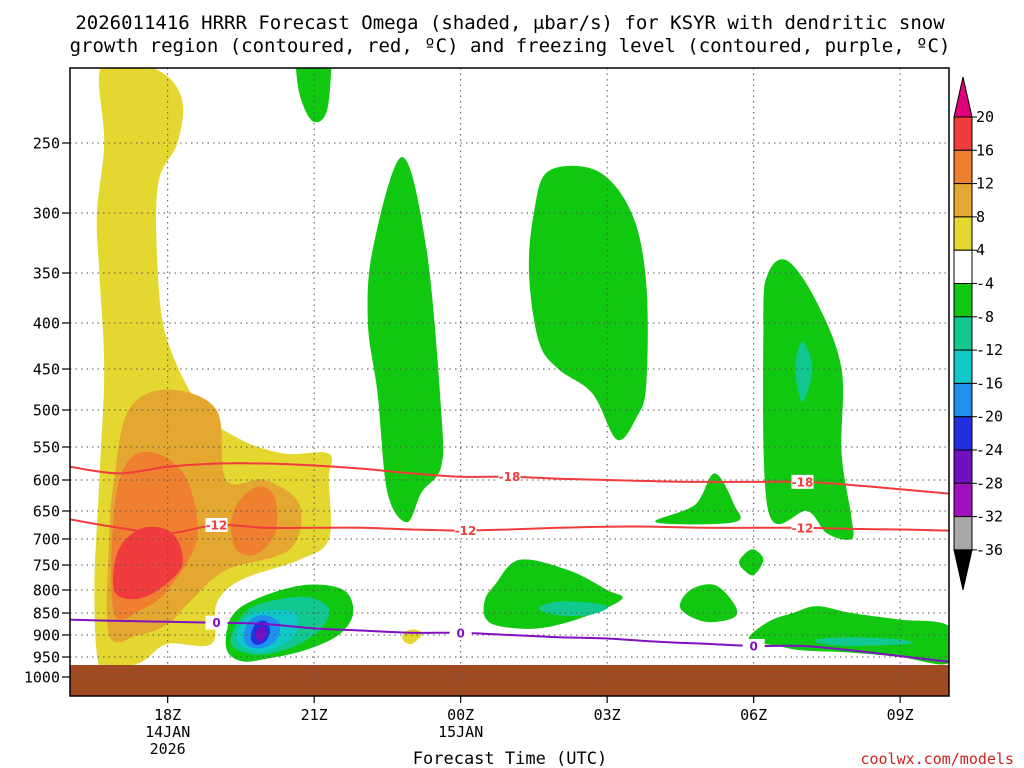 Image resolution: width=1024 pixels, height=768 pixels. Describe the element at coordinates (989, 450) in the screenshot. I see `colorbar-label--24: -24` at that location.